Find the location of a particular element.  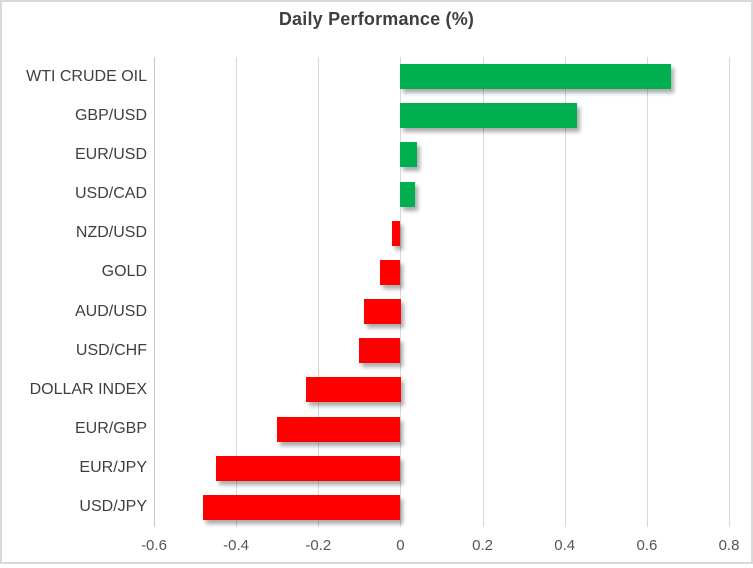

bar-wti-crude-oil is located at coordinates (536, 77).